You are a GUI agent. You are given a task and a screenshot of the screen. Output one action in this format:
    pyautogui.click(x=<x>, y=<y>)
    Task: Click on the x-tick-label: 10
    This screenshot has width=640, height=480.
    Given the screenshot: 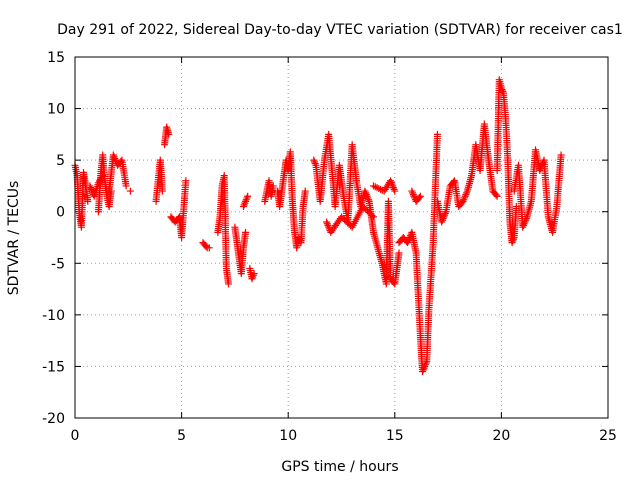 What is the action you would take?
    pyautogui.click(x=288, y=436)
    